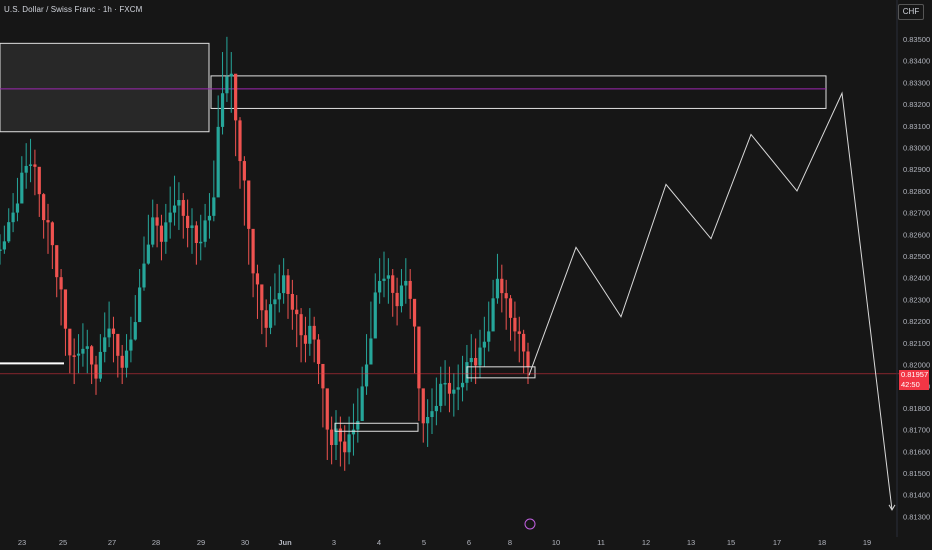 The width and height of the screenshot is (932, 550). Describe the element at coordinates (916, 430) in the screenshot. I see `y-tick-label: 0.81700` at that location.